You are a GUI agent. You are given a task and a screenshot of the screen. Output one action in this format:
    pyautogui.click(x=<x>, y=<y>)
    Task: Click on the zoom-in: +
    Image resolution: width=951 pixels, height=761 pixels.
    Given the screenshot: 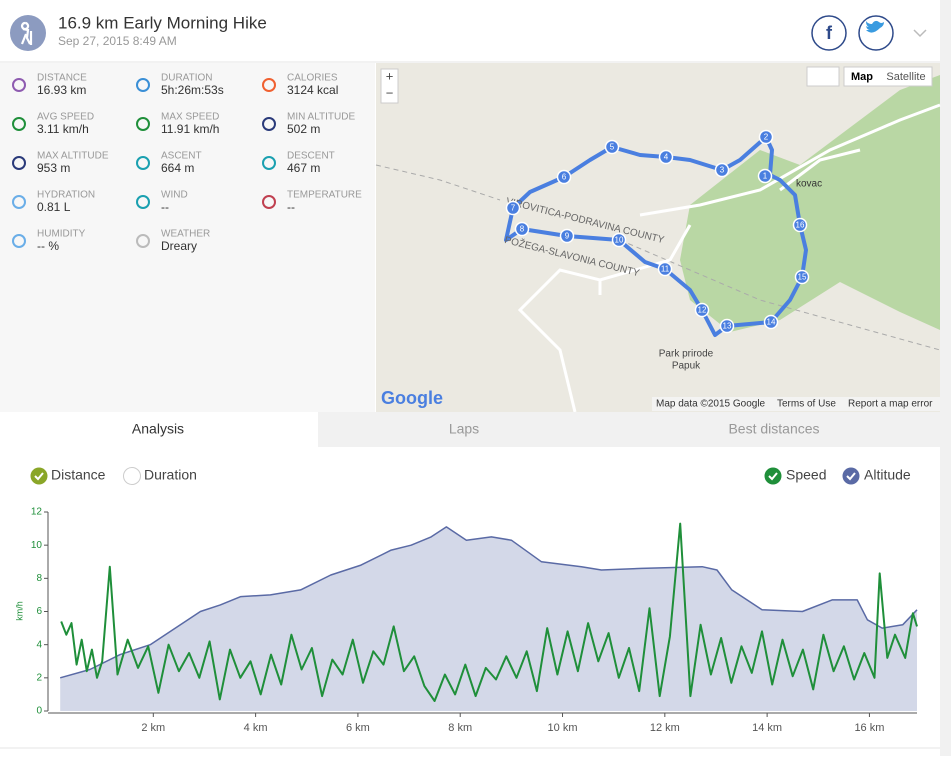 What is the action you would take?
    pyautogui.click(x=390, y=75)
    